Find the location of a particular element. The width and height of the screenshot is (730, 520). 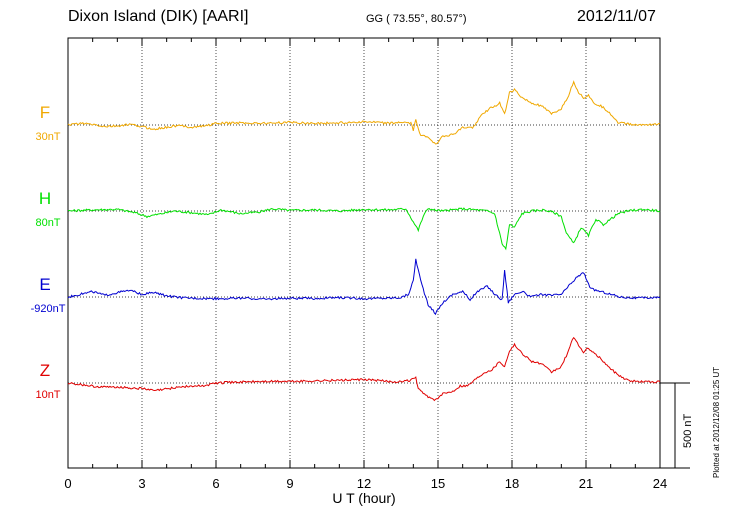

tick-label-18: 18 is located at coordinates (512, 483).